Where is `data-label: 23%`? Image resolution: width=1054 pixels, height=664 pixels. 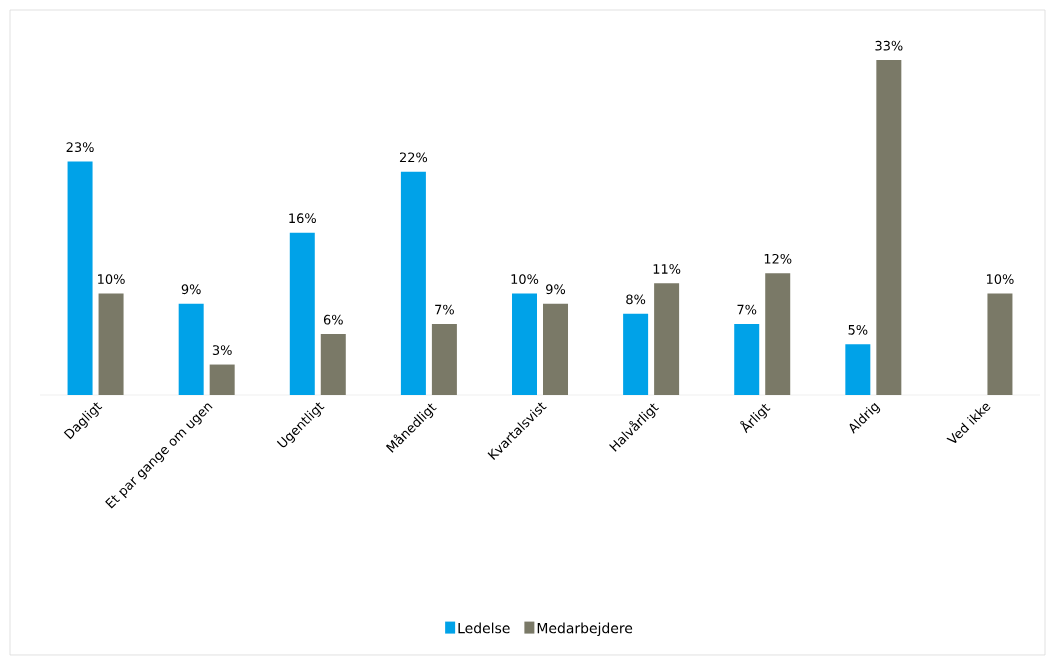
data-label: 23% is located at coordinates (80, 147).